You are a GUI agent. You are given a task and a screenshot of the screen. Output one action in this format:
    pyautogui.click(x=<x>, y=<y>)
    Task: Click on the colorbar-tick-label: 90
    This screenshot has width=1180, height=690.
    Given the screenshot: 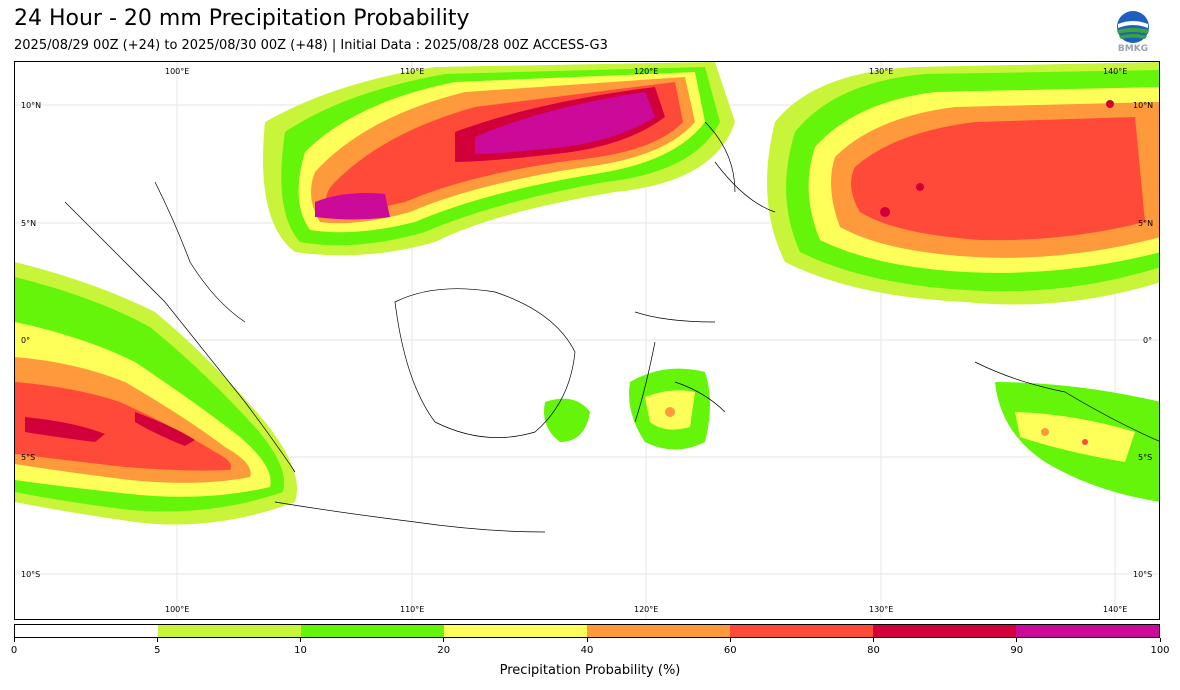 What is the action you would take?
    pyautogui.click(x=1017, y=650)
    